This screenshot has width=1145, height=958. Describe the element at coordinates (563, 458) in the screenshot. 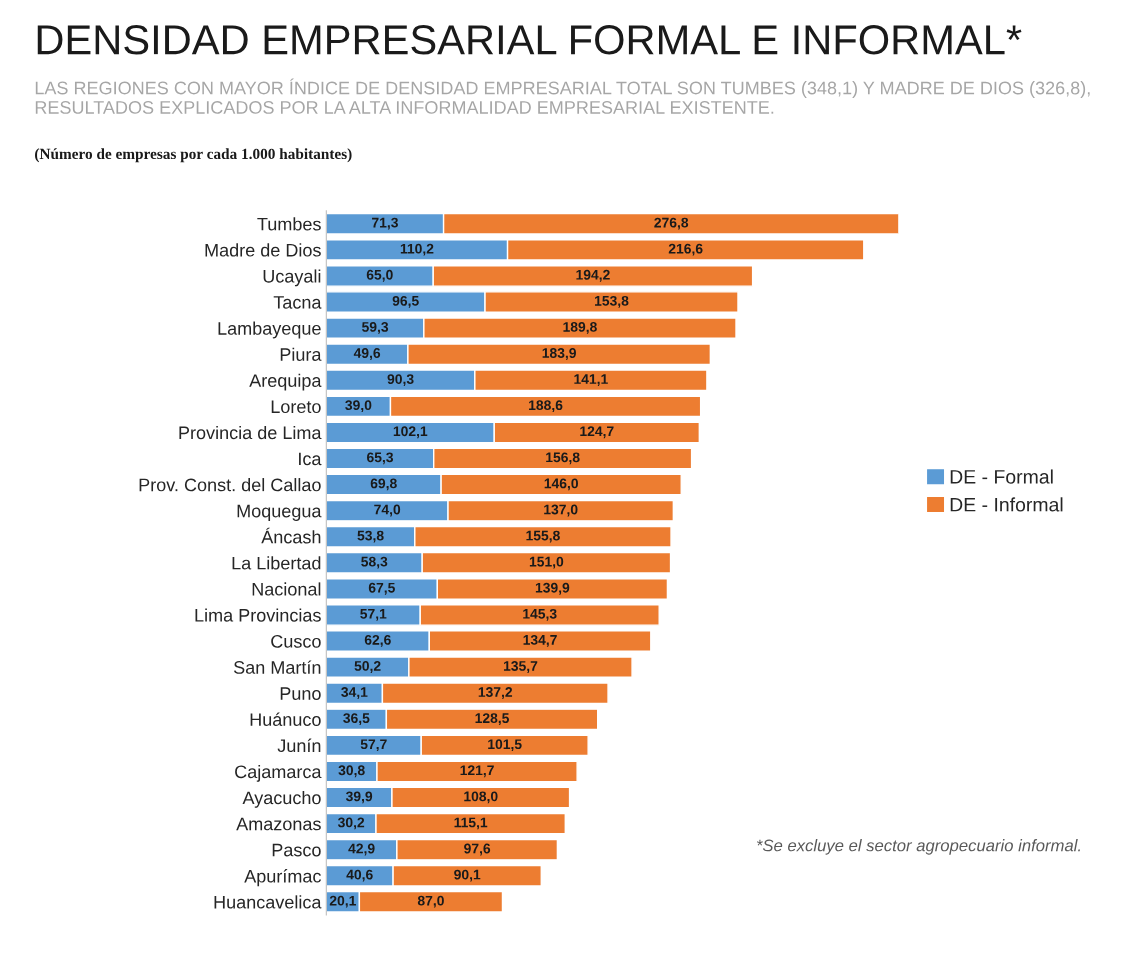

I see `data-label: 156,8` at that location.